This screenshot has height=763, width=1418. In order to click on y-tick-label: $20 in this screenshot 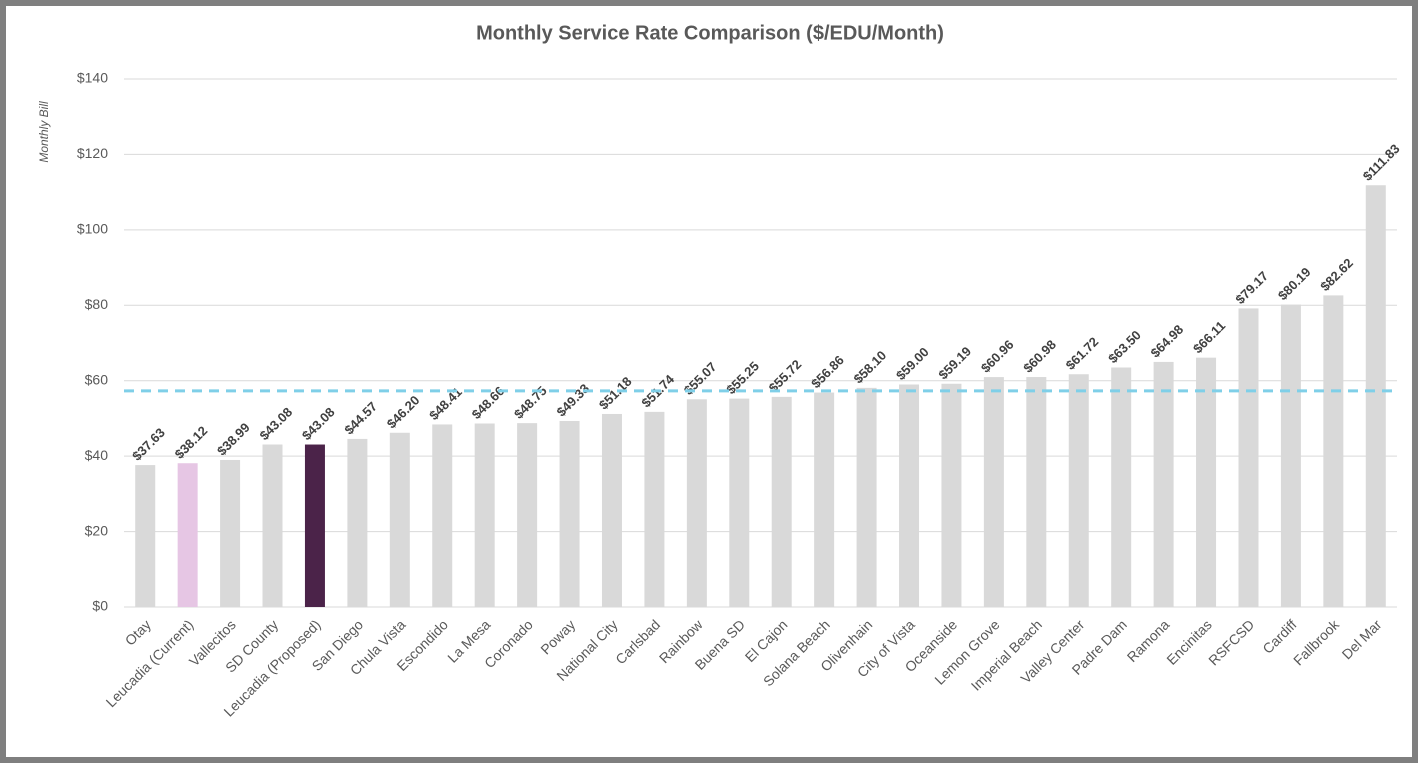, I will do `click(97, 530)`.